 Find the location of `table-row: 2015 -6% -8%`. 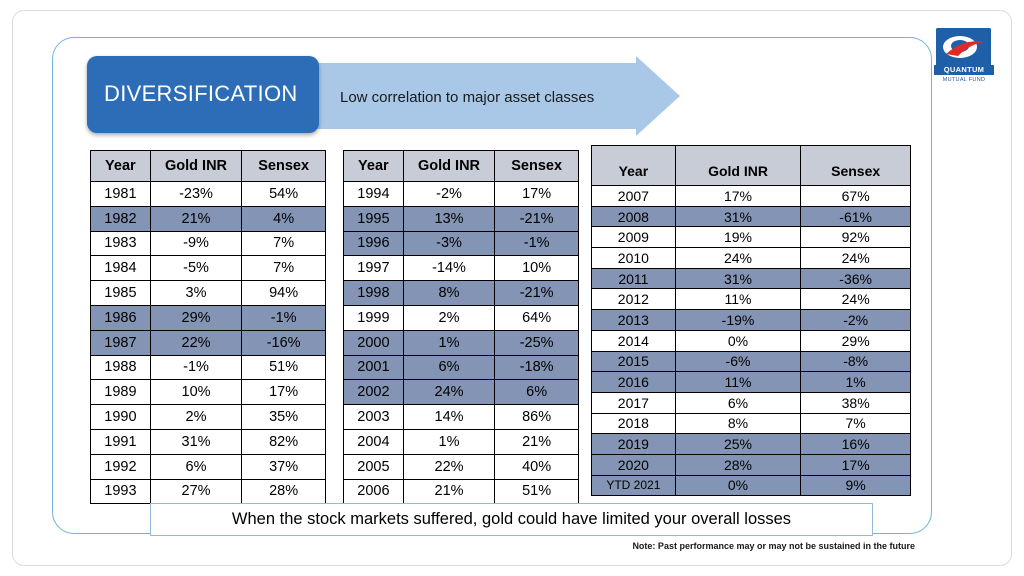

table-row: 2015 -6% -8% is located at coordinates (751, 361).